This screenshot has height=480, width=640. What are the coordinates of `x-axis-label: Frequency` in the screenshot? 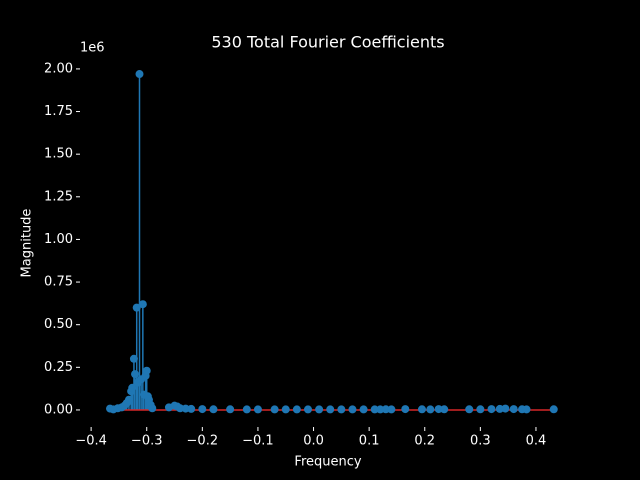 It's located at (327, 462).